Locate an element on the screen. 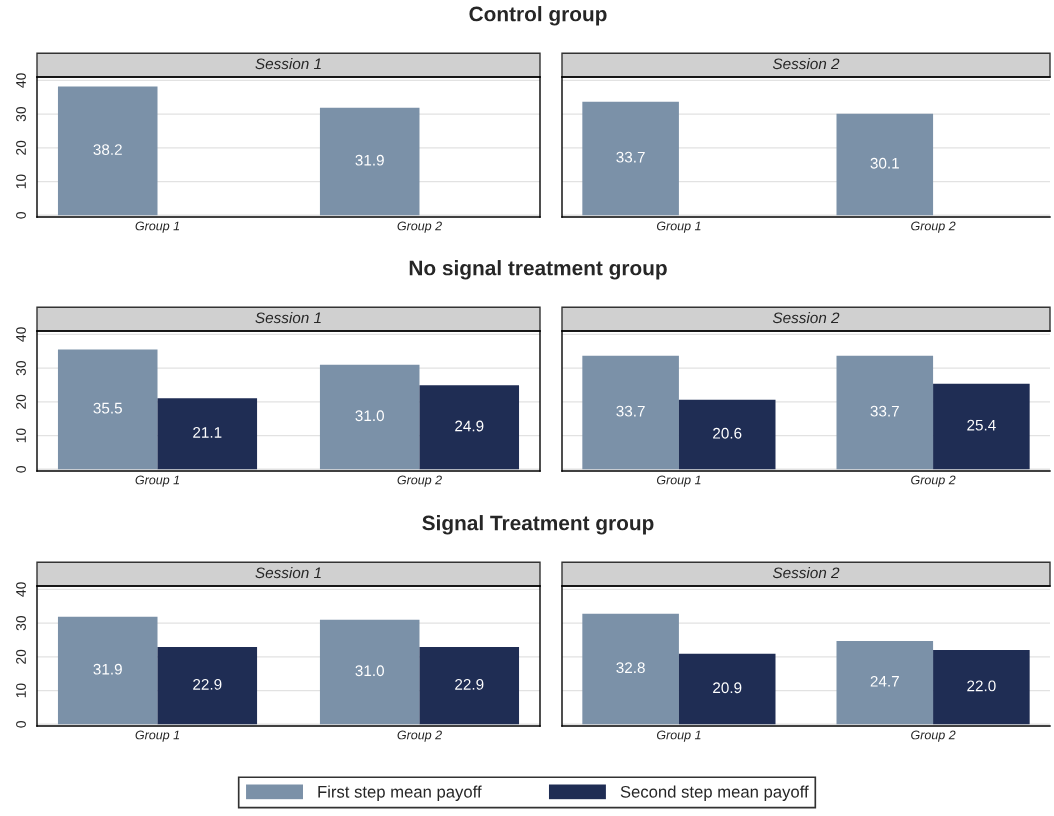 This screenshot has height=816, width=1054. chart-title: Control group is located at coordinates (538, 16).